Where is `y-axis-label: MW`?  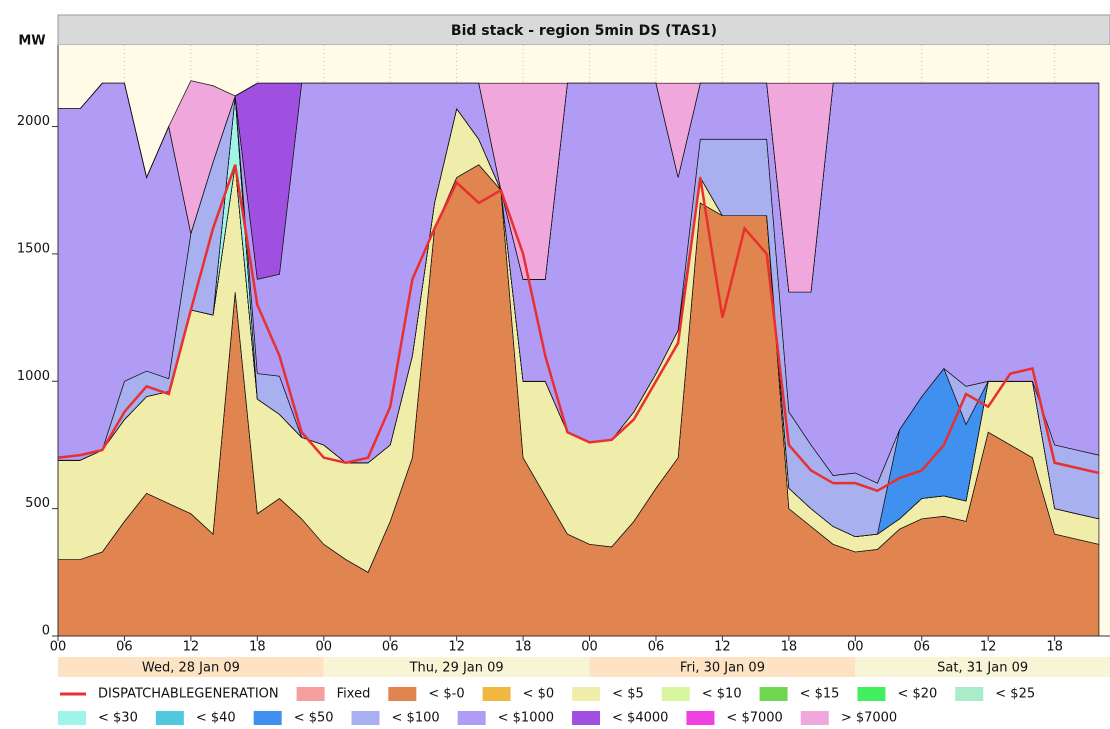
y-axis-label: MW is located at coordinates (31, 41).